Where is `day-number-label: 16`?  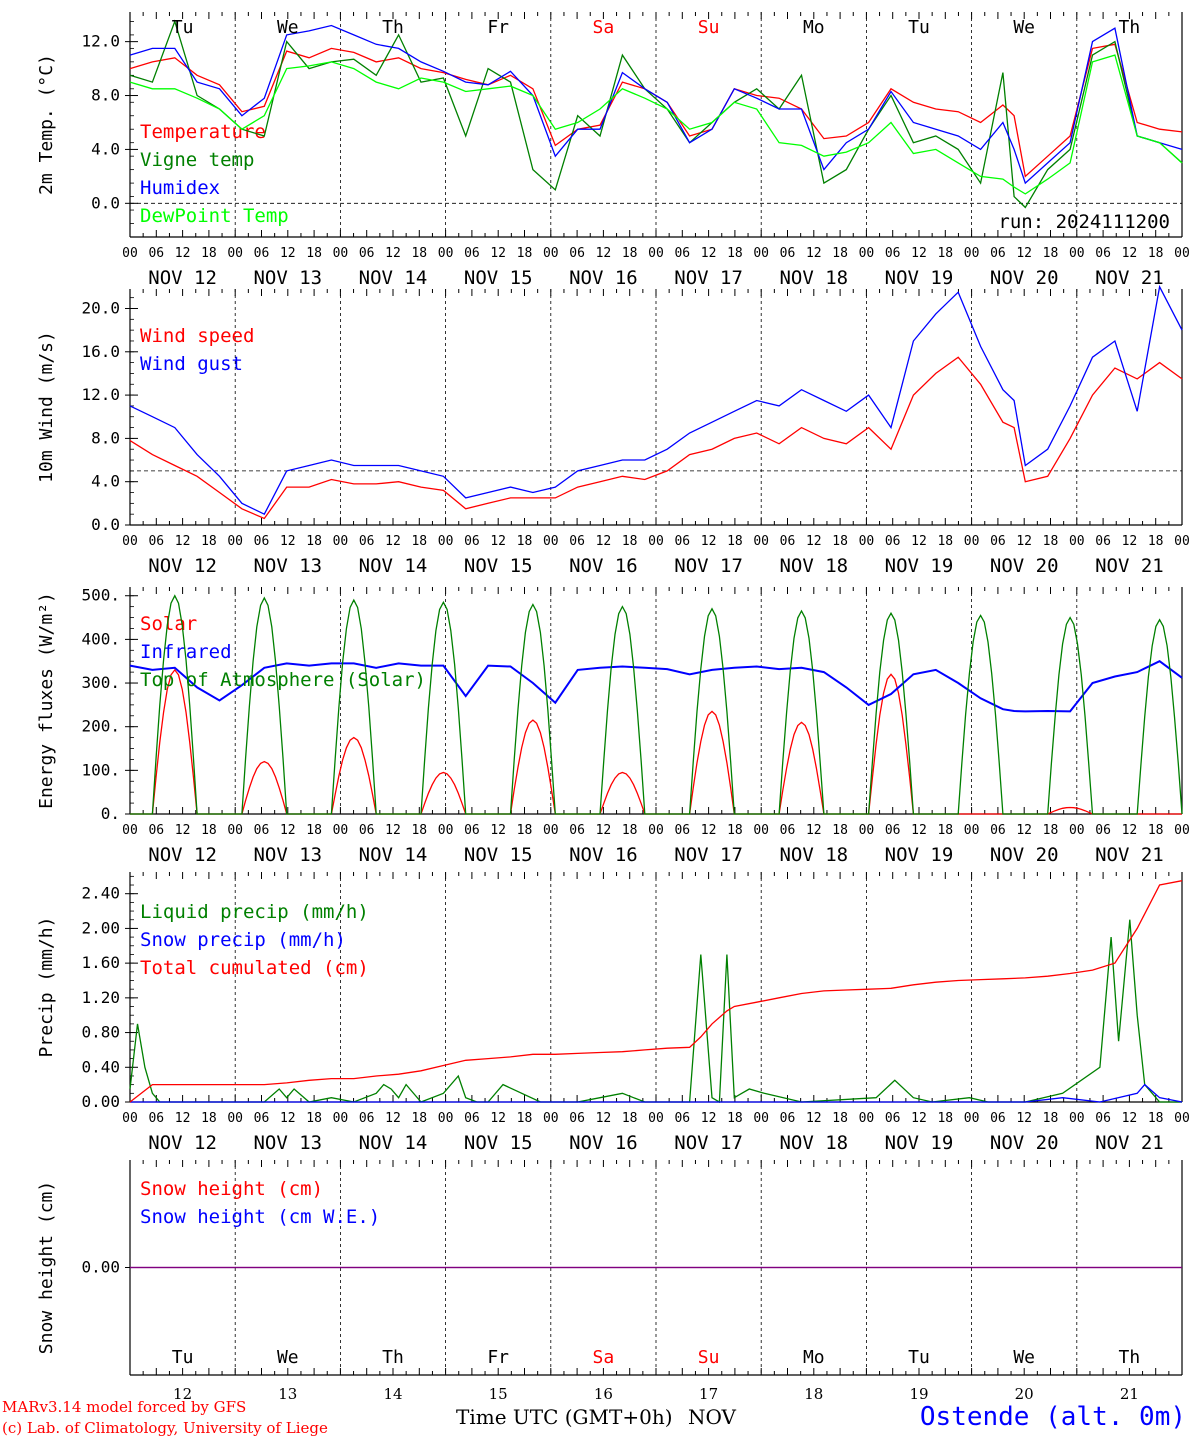
day-number-label: 16 is located at coordinates (603, 1394).